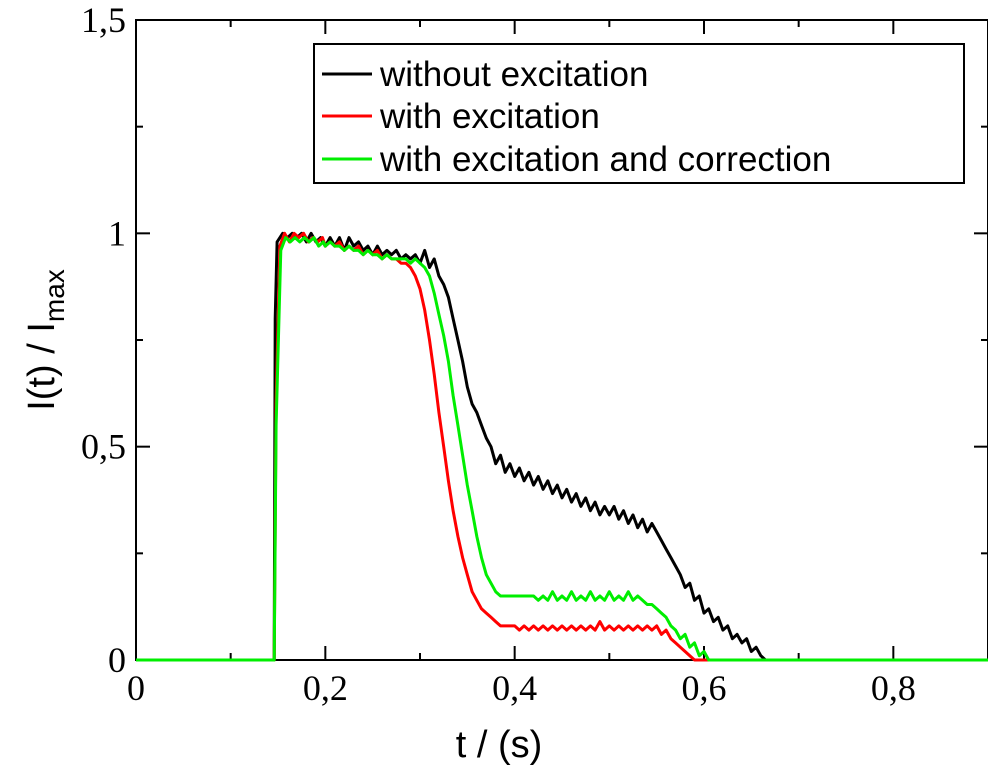 This screenshot has height=765, width=988. What do you see at coordinates (325, 688) in the screenshot?
I see `x-tick-label-1: 0,2` at bounding box center [325, 688].